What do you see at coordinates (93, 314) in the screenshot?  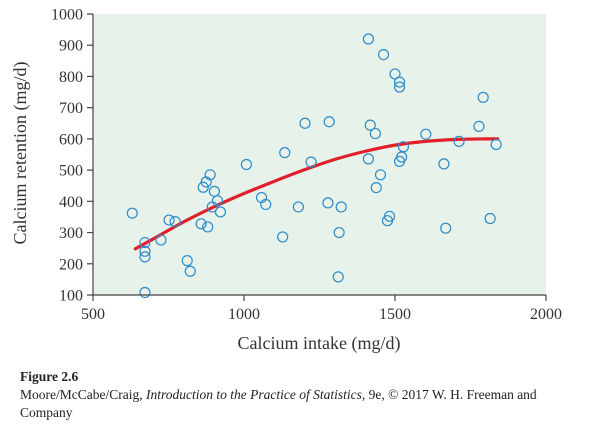 I see `x-tick-label: 500` at bounding box center [93, 314].